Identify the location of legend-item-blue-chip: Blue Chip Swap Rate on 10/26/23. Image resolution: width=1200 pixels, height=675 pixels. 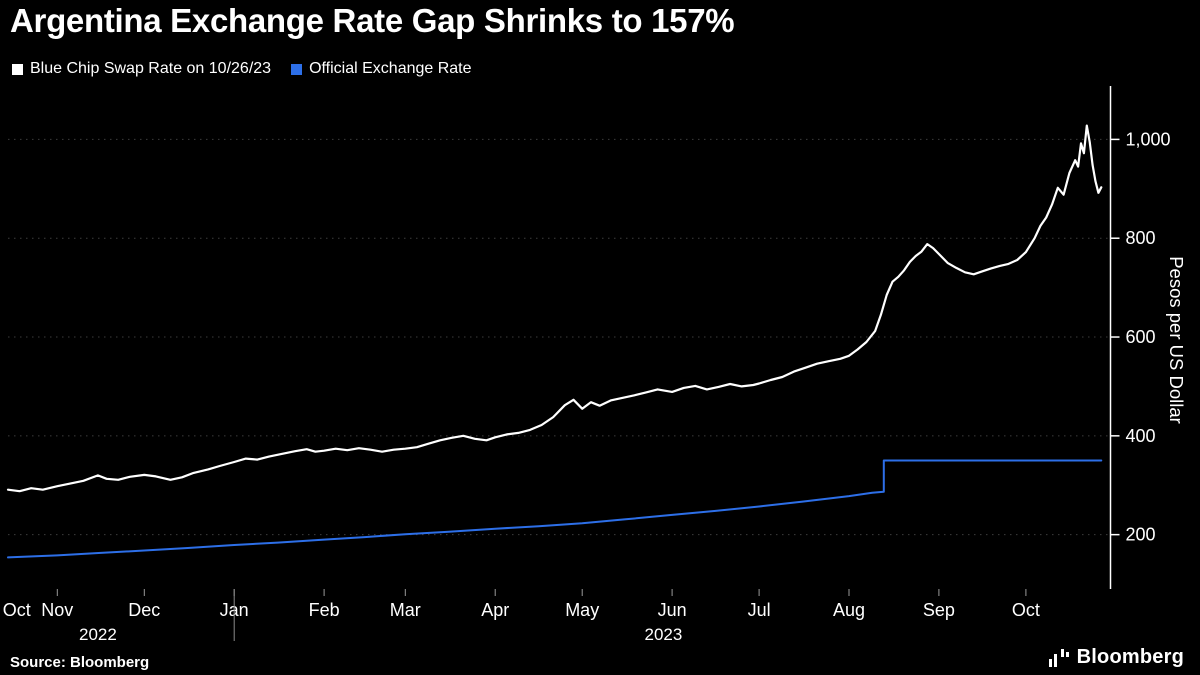
(141, 69).